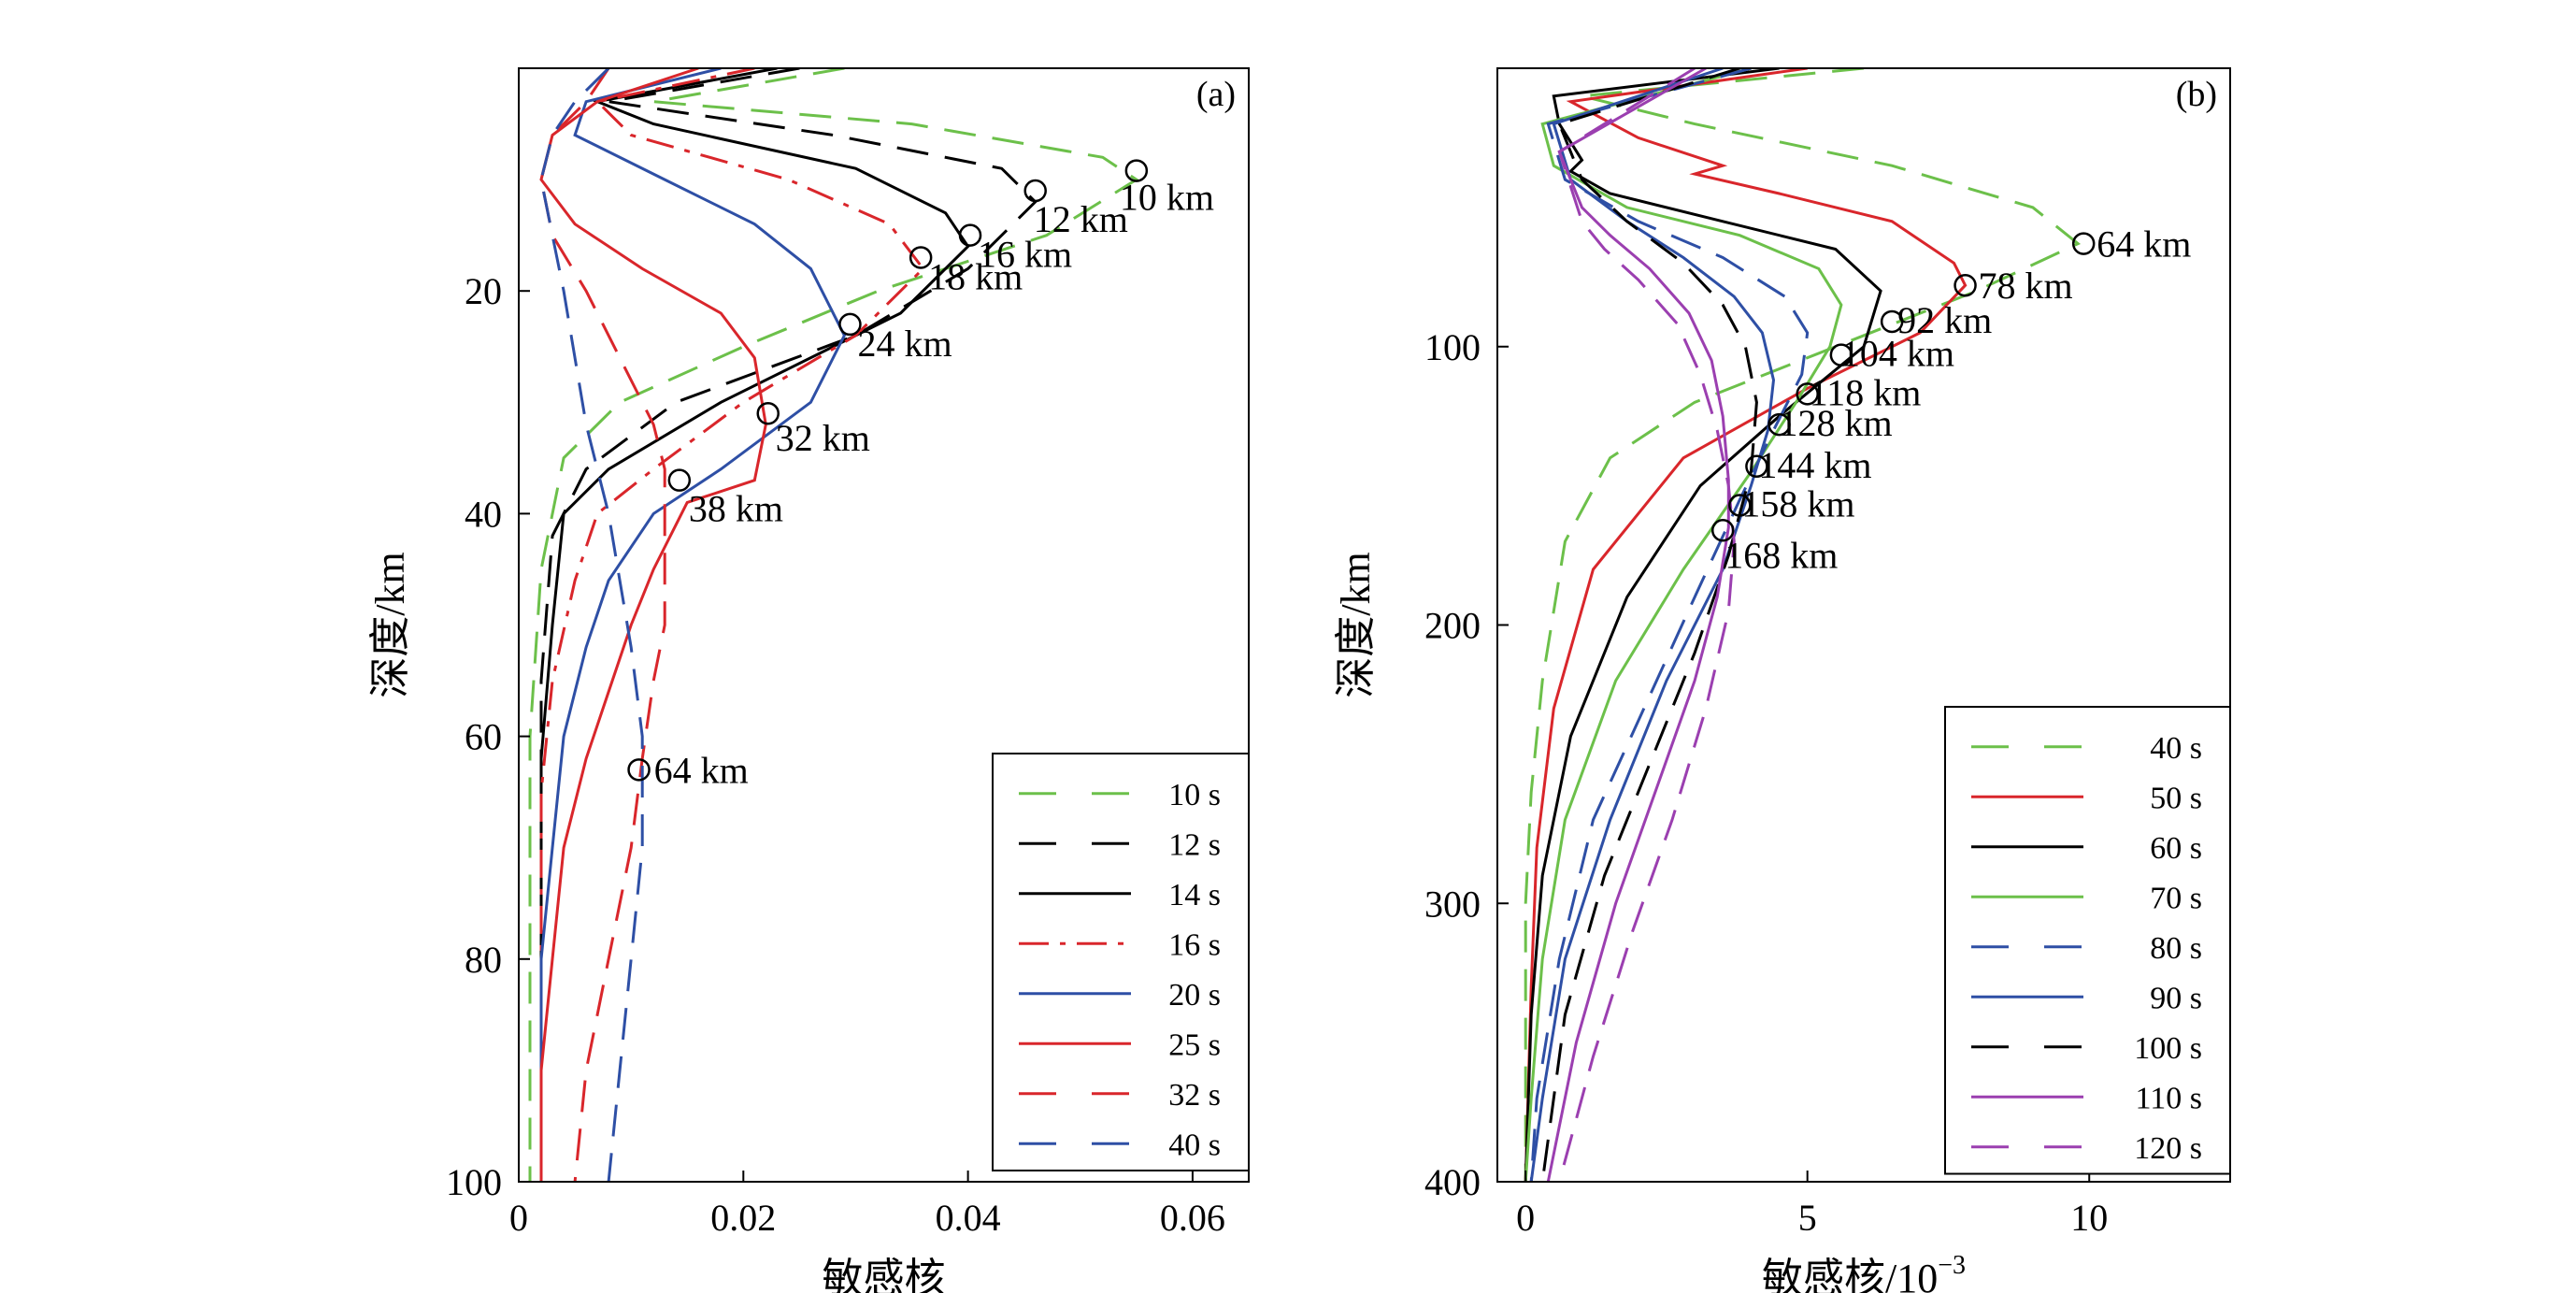 The image size is (2576, 1293). I want to click on y-tick-label: 20, so click(483, 291).